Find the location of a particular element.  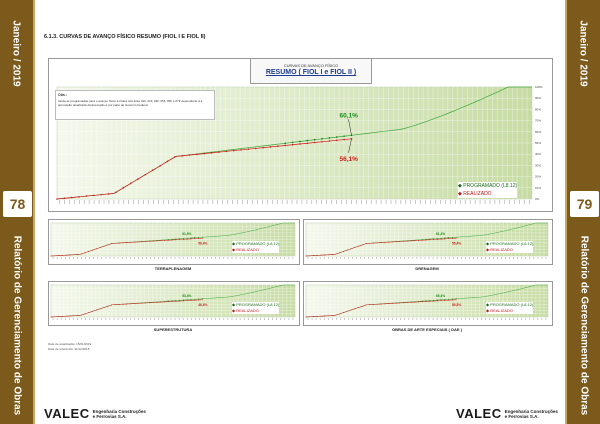

logo-subtitle: Engenharia Construções e Ferrovias S.A. is located at coordinates (119, 413).